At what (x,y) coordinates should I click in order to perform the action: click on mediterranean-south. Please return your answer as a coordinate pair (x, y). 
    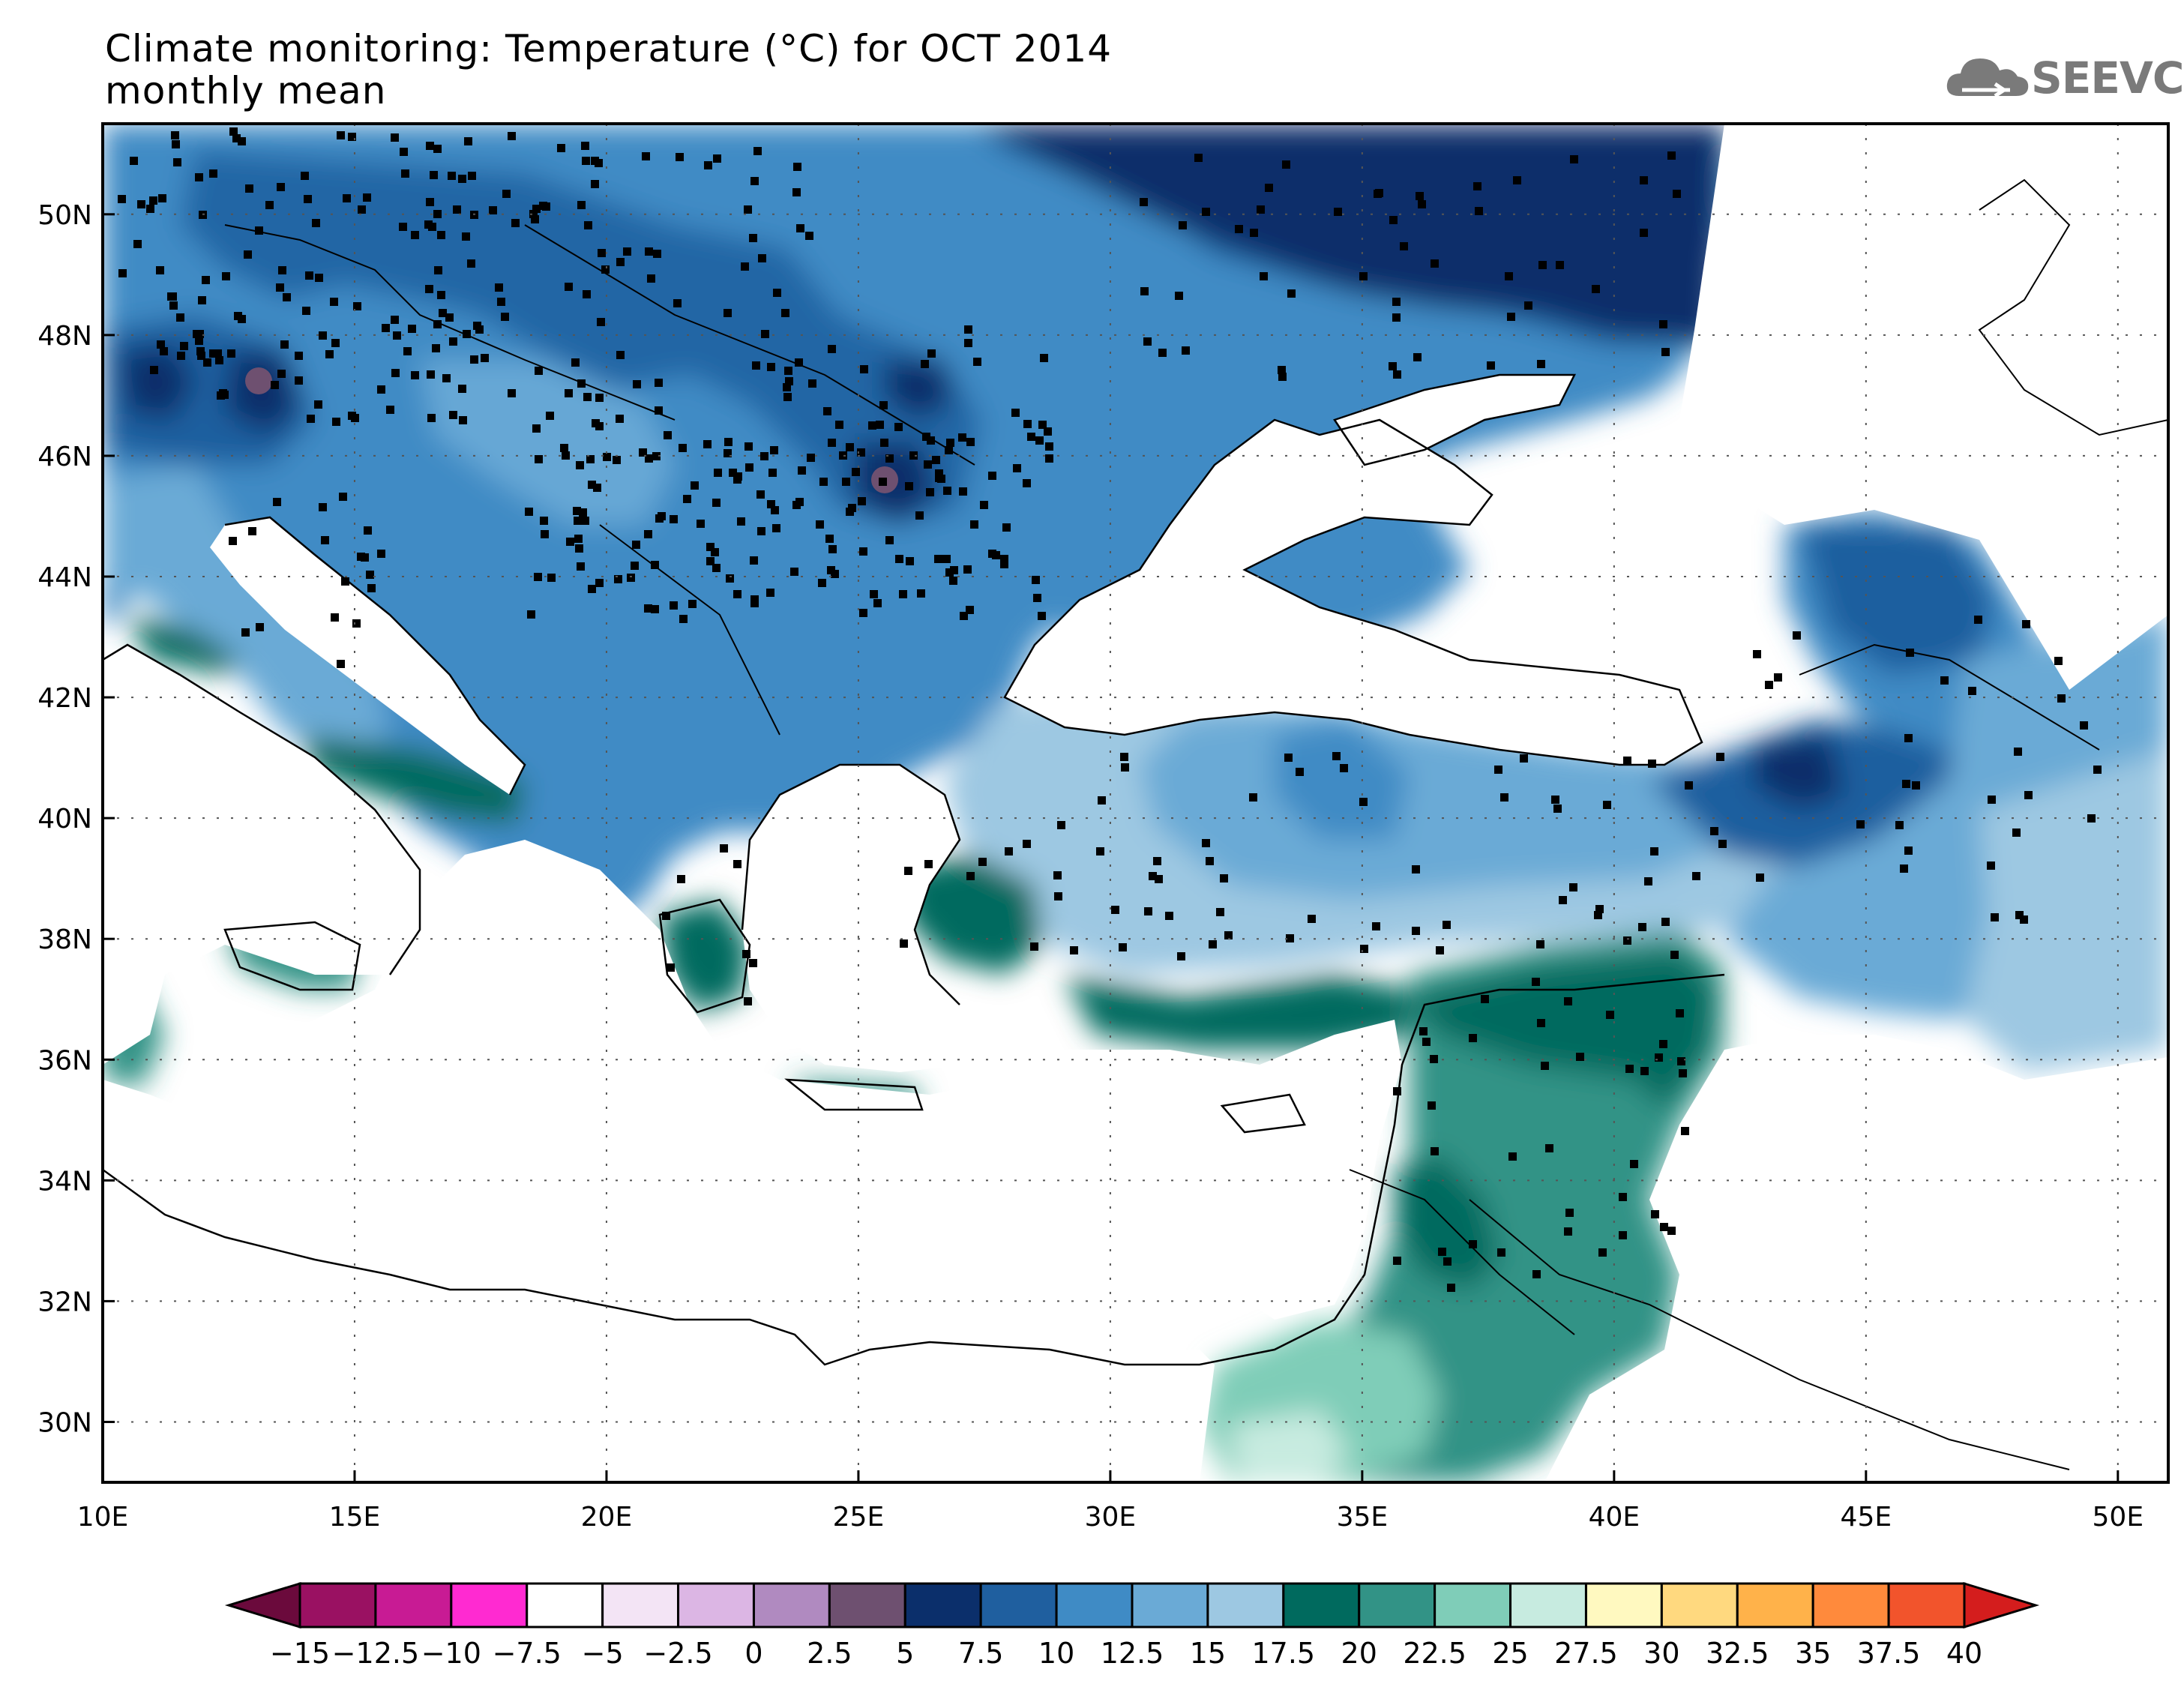
    Looking at the image, I should click on (659, 1281).